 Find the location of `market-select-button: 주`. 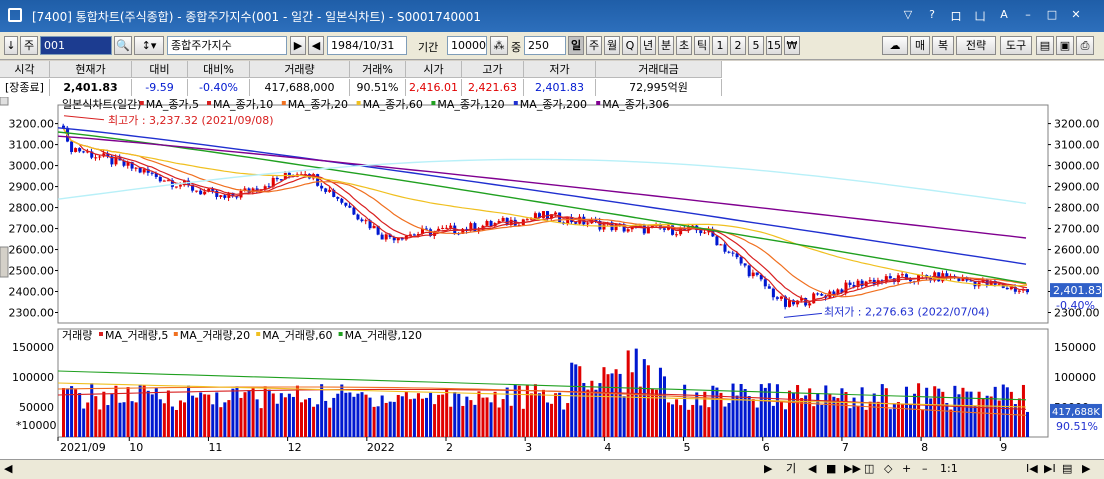

market-select-button: 주 is located at coordinates (29, 45).